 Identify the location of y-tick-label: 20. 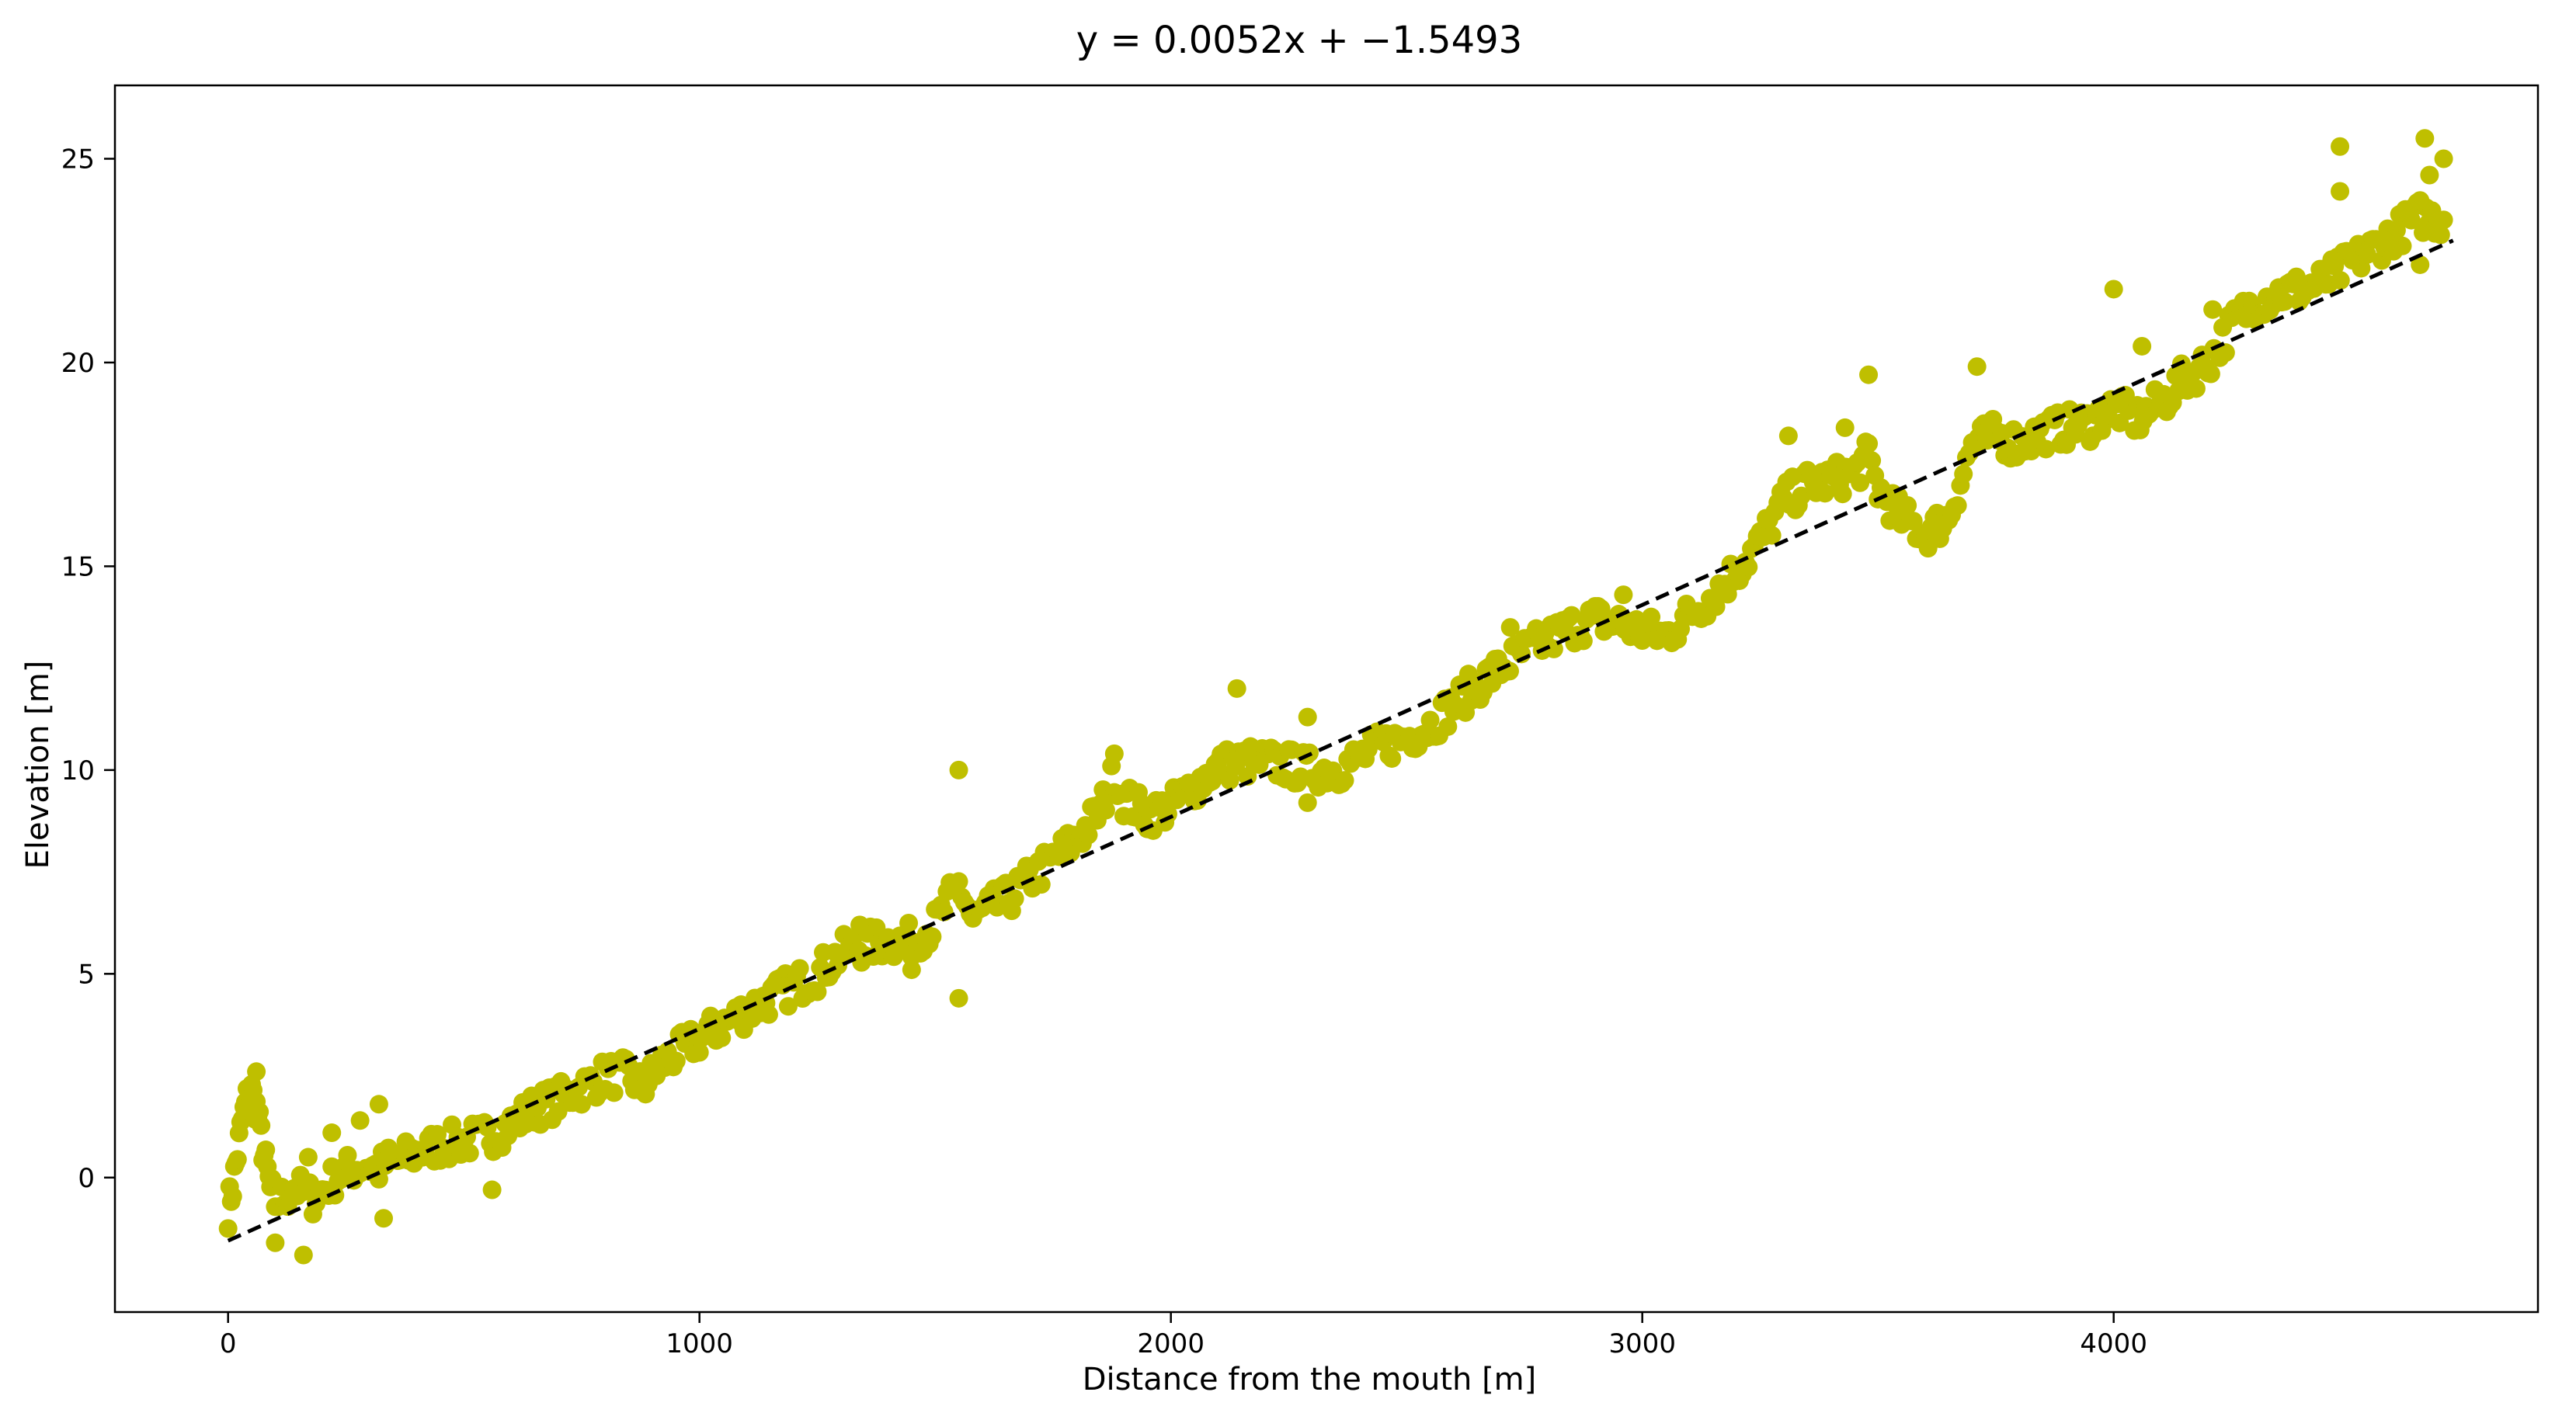
(78, 363).